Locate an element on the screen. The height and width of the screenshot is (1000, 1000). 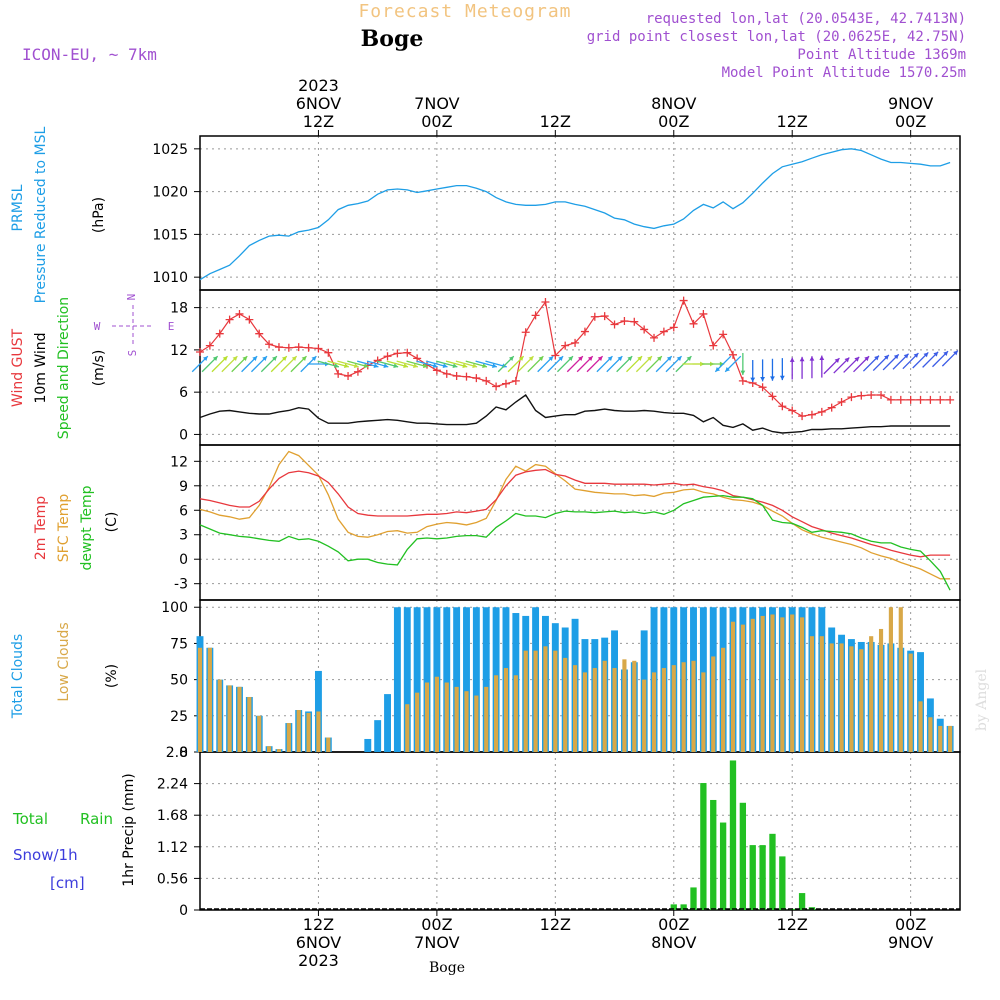
credit: by Angel is located at coordinates (982, 699).